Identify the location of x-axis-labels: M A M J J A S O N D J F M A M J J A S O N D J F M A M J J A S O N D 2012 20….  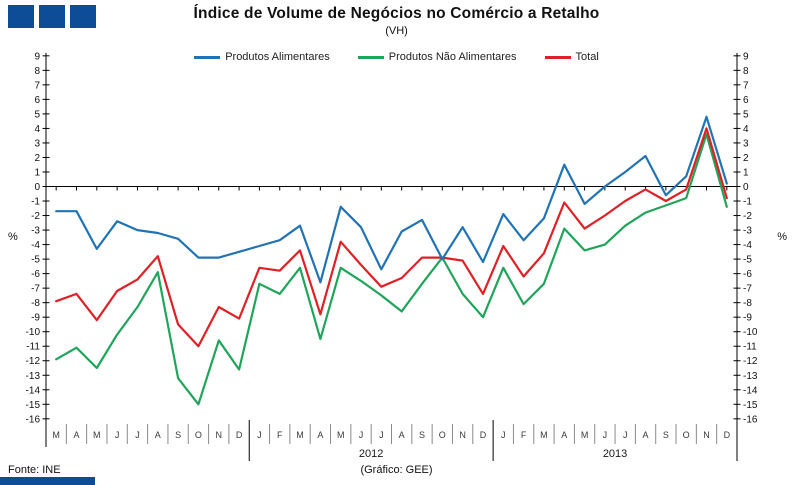
(391, 440).